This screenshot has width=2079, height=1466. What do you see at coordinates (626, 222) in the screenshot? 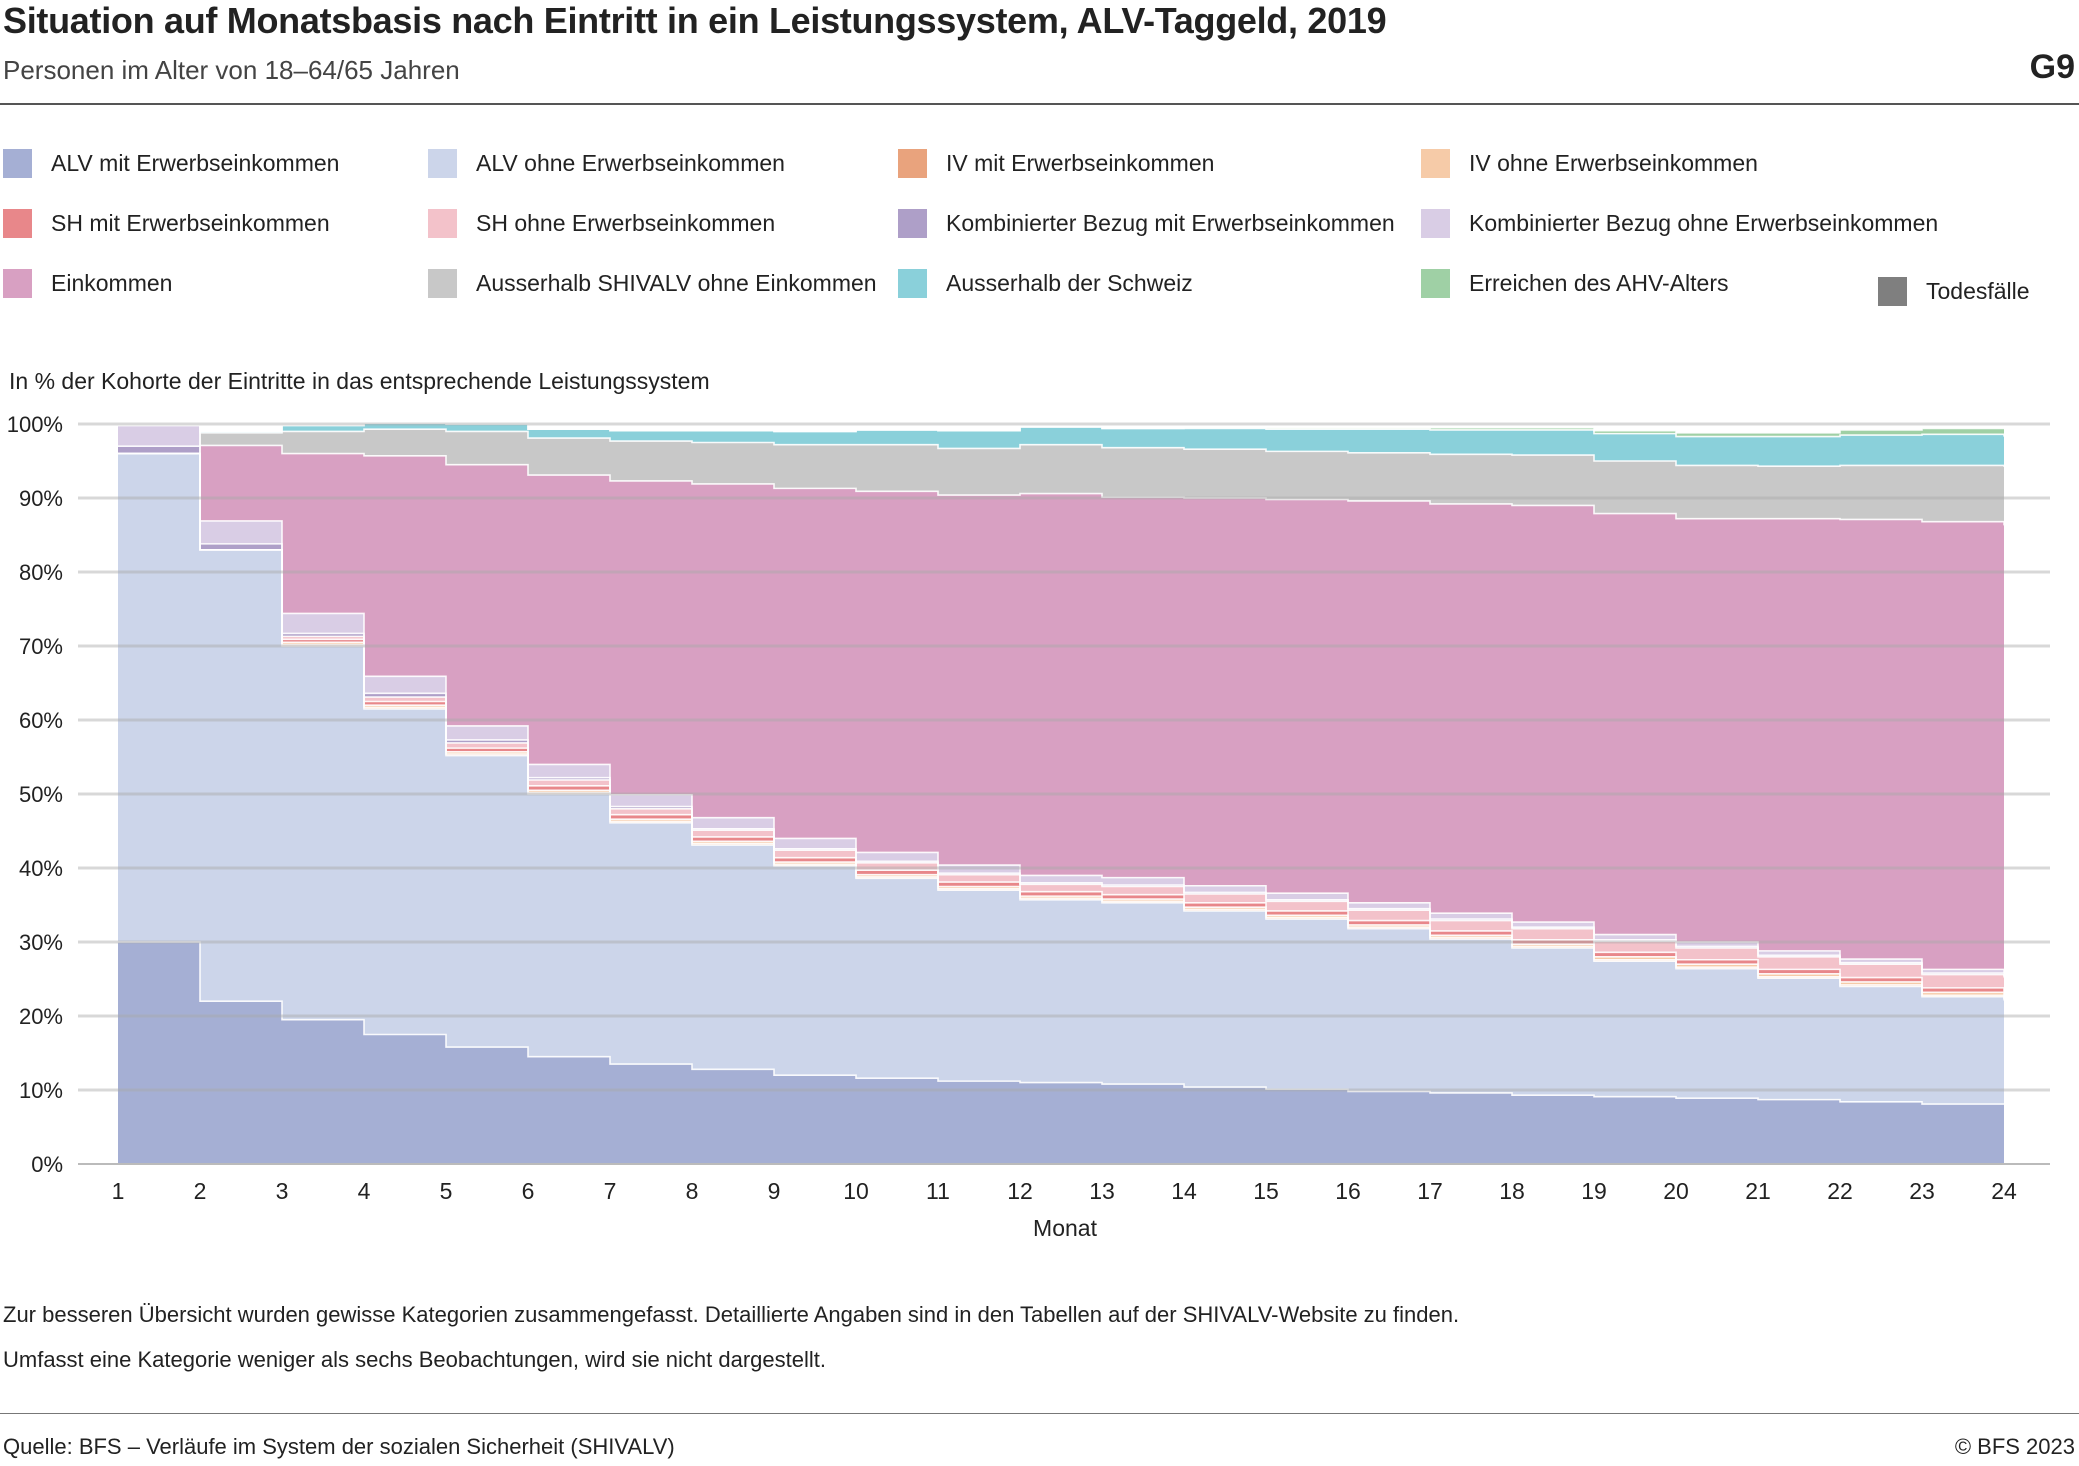
I see `legend-label: SH ohne Erwerbseinkommen` at bounding box center [626, 222].